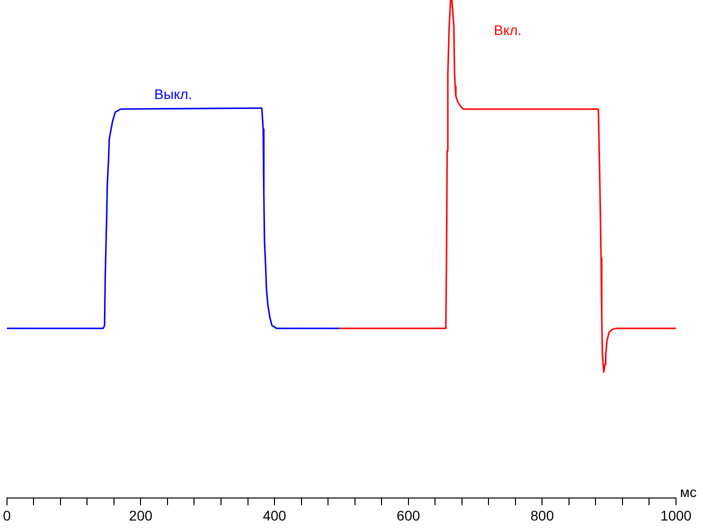  Describe the element at coordinates (676, 515) in the screenshot. I see `x-tick-label: 1000` at that location.